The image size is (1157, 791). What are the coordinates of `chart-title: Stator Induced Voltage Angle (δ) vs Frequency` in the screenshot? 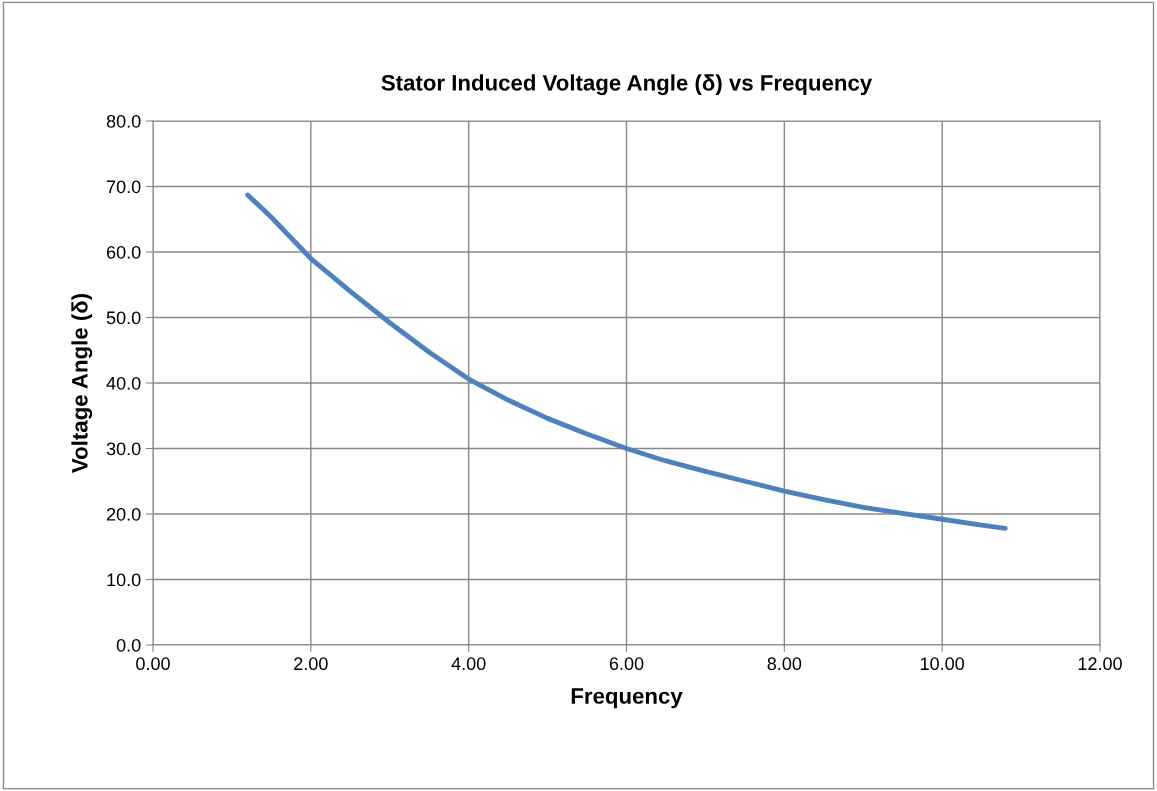 It's located at (627, 85).